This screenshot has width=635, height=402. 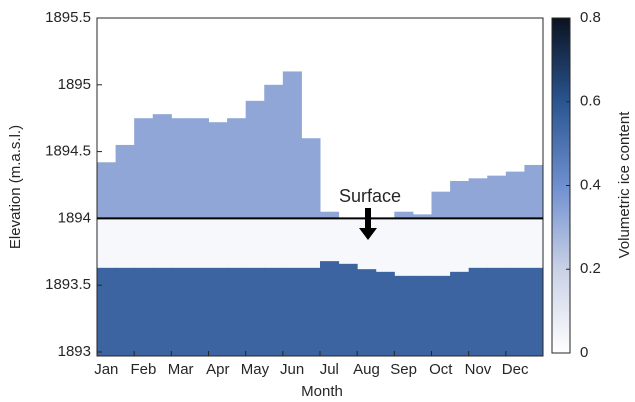 What do you see at coordinates (584, 352) in the screenshot?
I see `colorbar-tick-label: 0` at bounding box center [584, 352].